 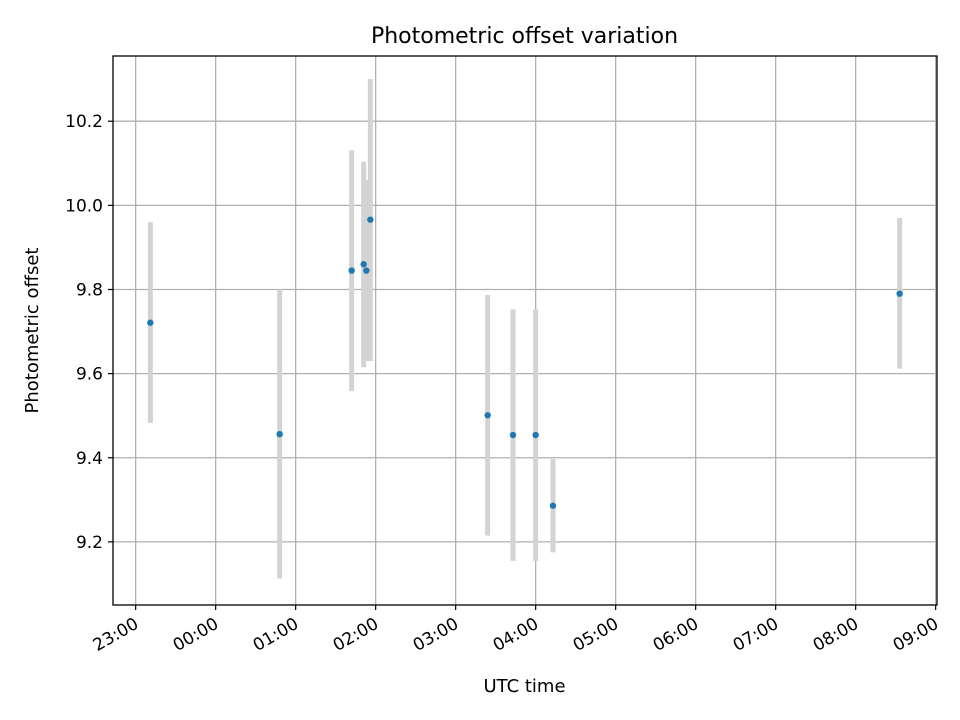 What do you see at coordinates (524, 686) in the screenshot?
I see `x-axis-label: UTC time` at bounding box center [524, 686].